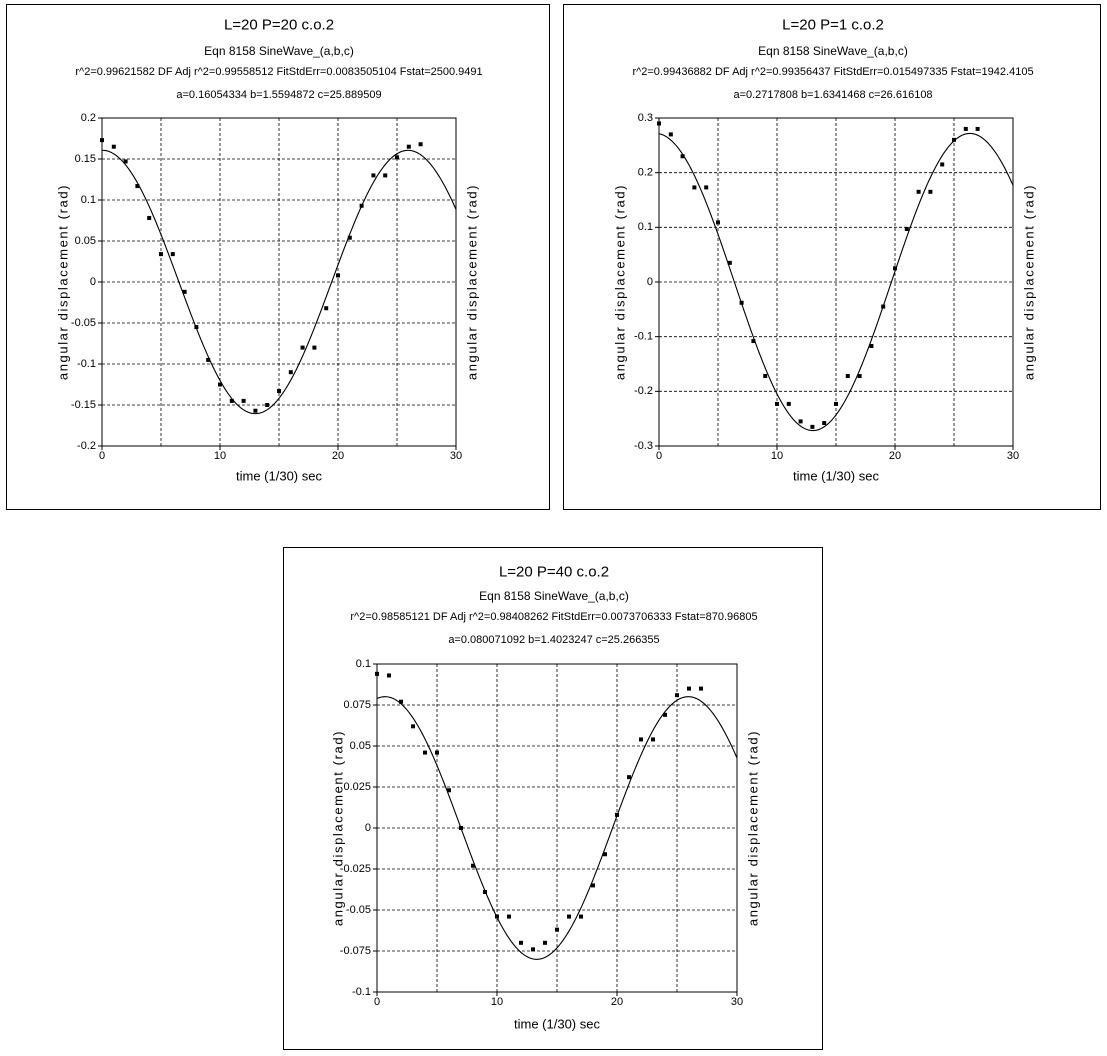 Image resolution: width=1107 pixels, height=1056 pixels. I want to click on chart1-ytick-label: 0.2, so click(645, 173).